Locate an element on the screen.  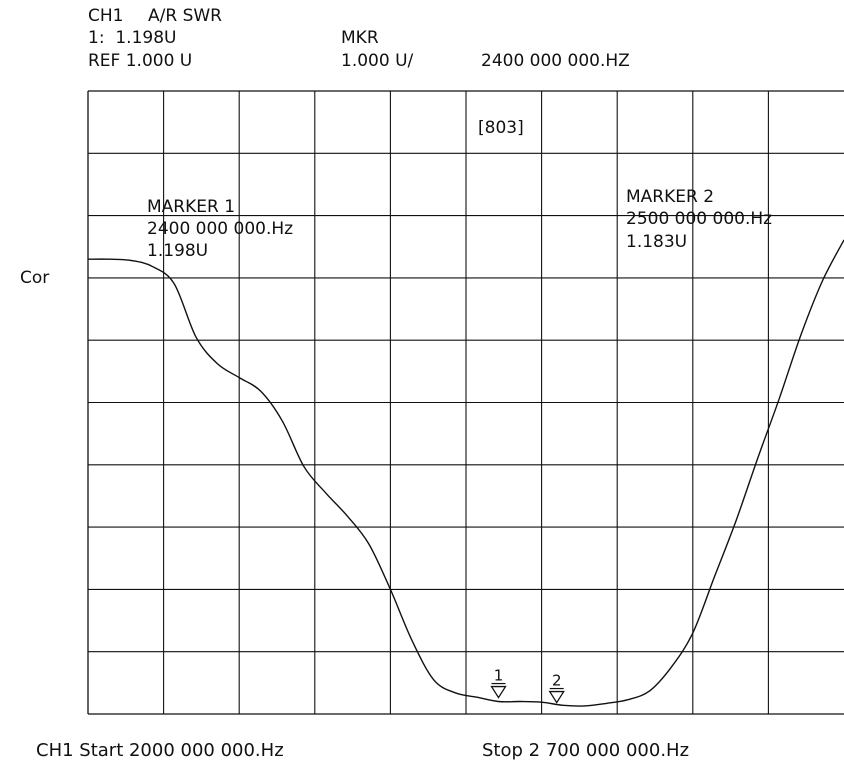
marker-2-number: 2 is located at coordinates (557, 681).